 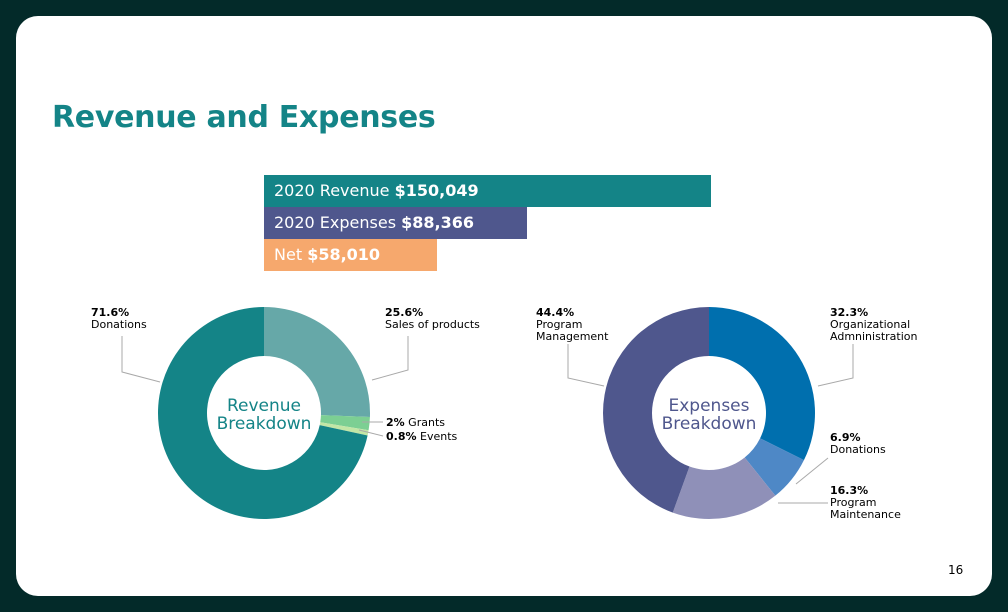 I want to click on slice-percent: 44.4%, so click(x=555, y=312).